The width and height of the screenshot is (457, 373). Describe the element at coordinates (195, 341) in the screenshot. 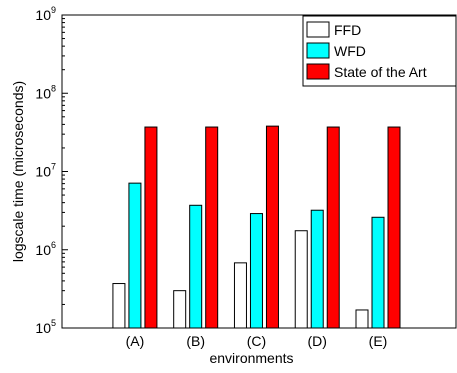

I see `x-tick-label: (B)` at that location.